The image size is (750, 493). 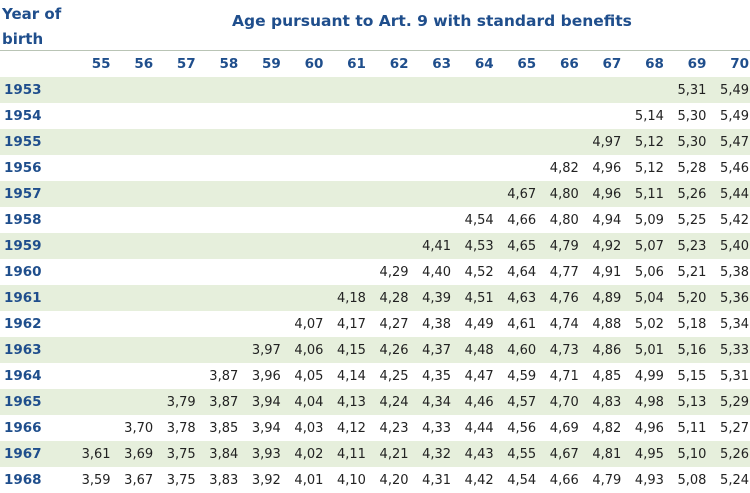 What do you see at coordinates (394, 272) in the screenshot?
I see `rate-cell: 4,29` at bounding box center [394, 272].